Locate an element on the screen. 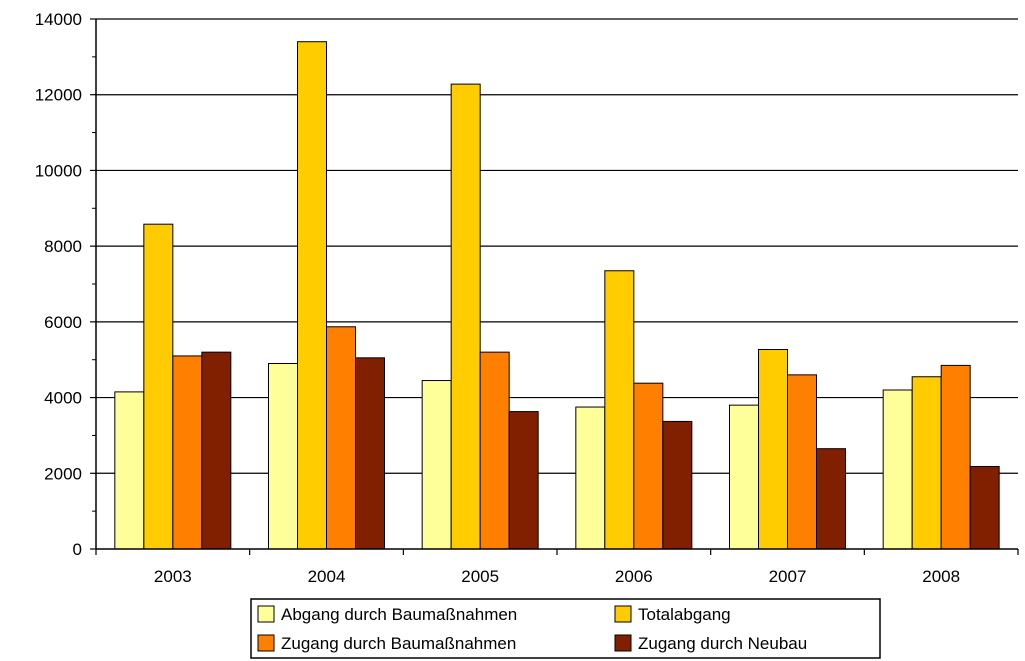  legend-item: Totalabgang is located at coordinates (672, 614).